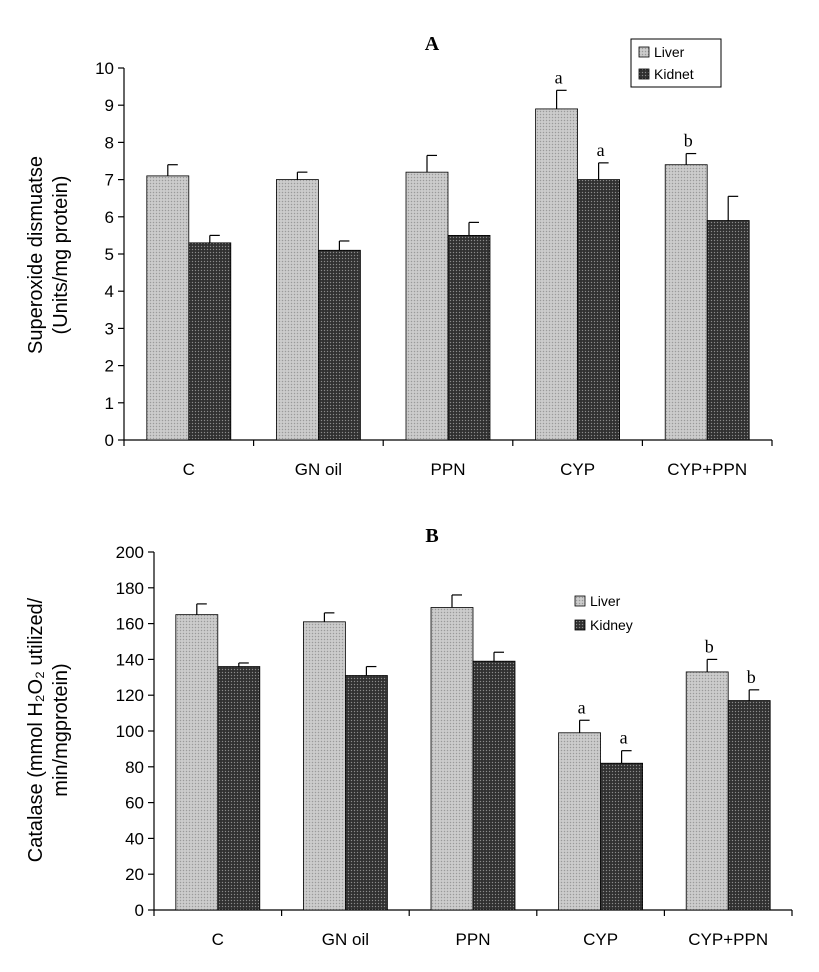  Describe the element at coordinates (615, 612) in the screenshot. I see `panel-b-legend: Liver Kidney` at that location.